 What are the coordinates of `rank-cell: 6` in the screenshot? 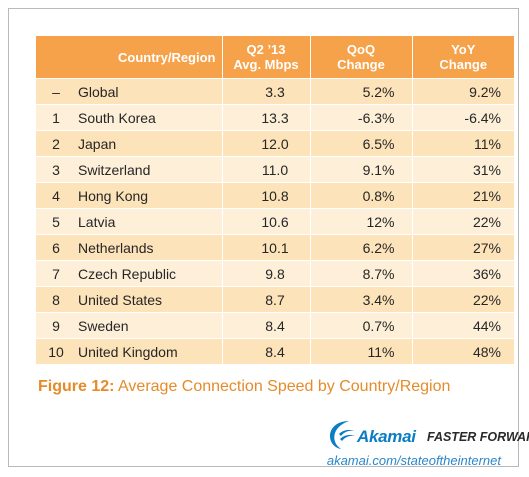 It's located at (56, 247).